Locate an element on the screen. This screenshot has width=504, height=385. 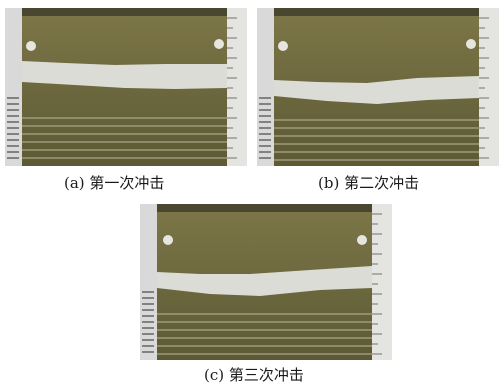
caption-c: (c) 第三次冲击 is located at coordinates (254, 375).